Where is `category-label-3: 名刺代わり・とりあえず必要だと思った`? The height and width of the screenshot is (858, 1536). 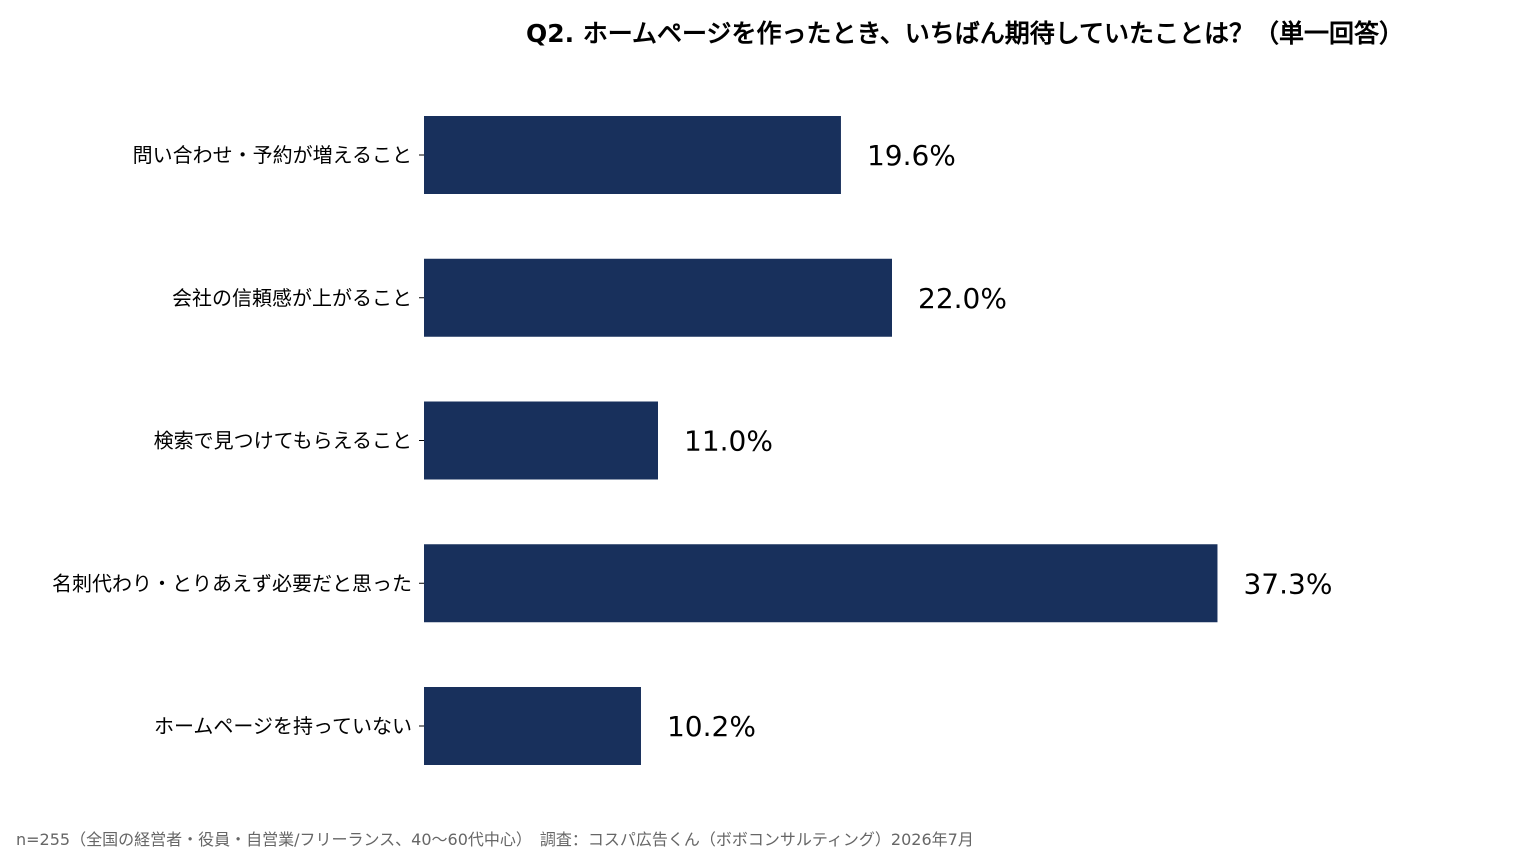 category-label-3: 名刺代わり・とりあえず必要だと思った is located at coordinates (232, 583).